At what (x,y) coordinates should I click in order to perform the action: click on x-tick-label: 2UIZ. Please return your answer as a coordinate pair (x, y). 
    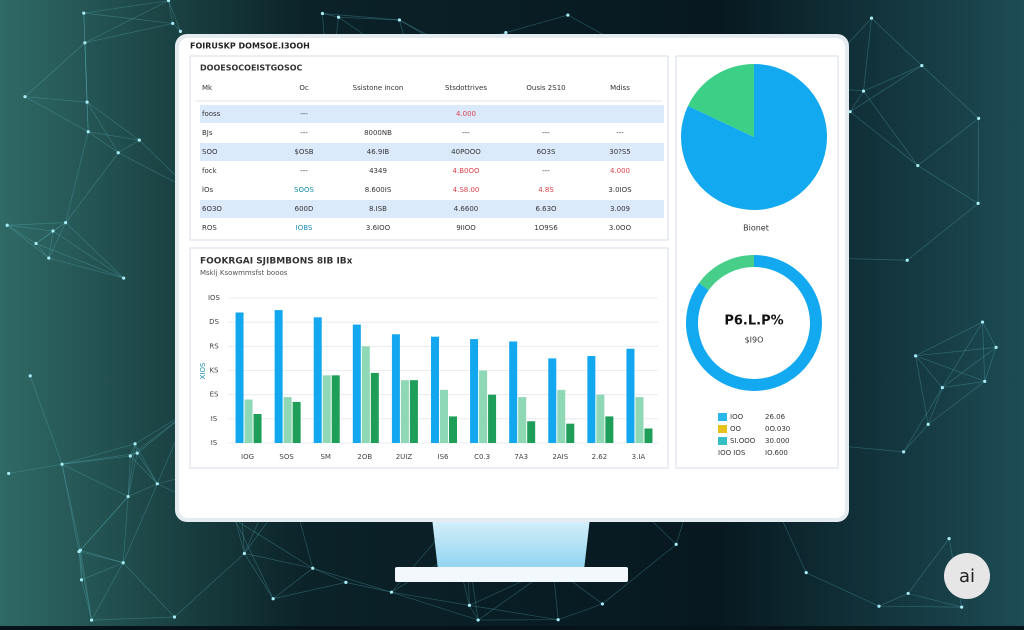
    Looking at the image, I should click on (404, 457).